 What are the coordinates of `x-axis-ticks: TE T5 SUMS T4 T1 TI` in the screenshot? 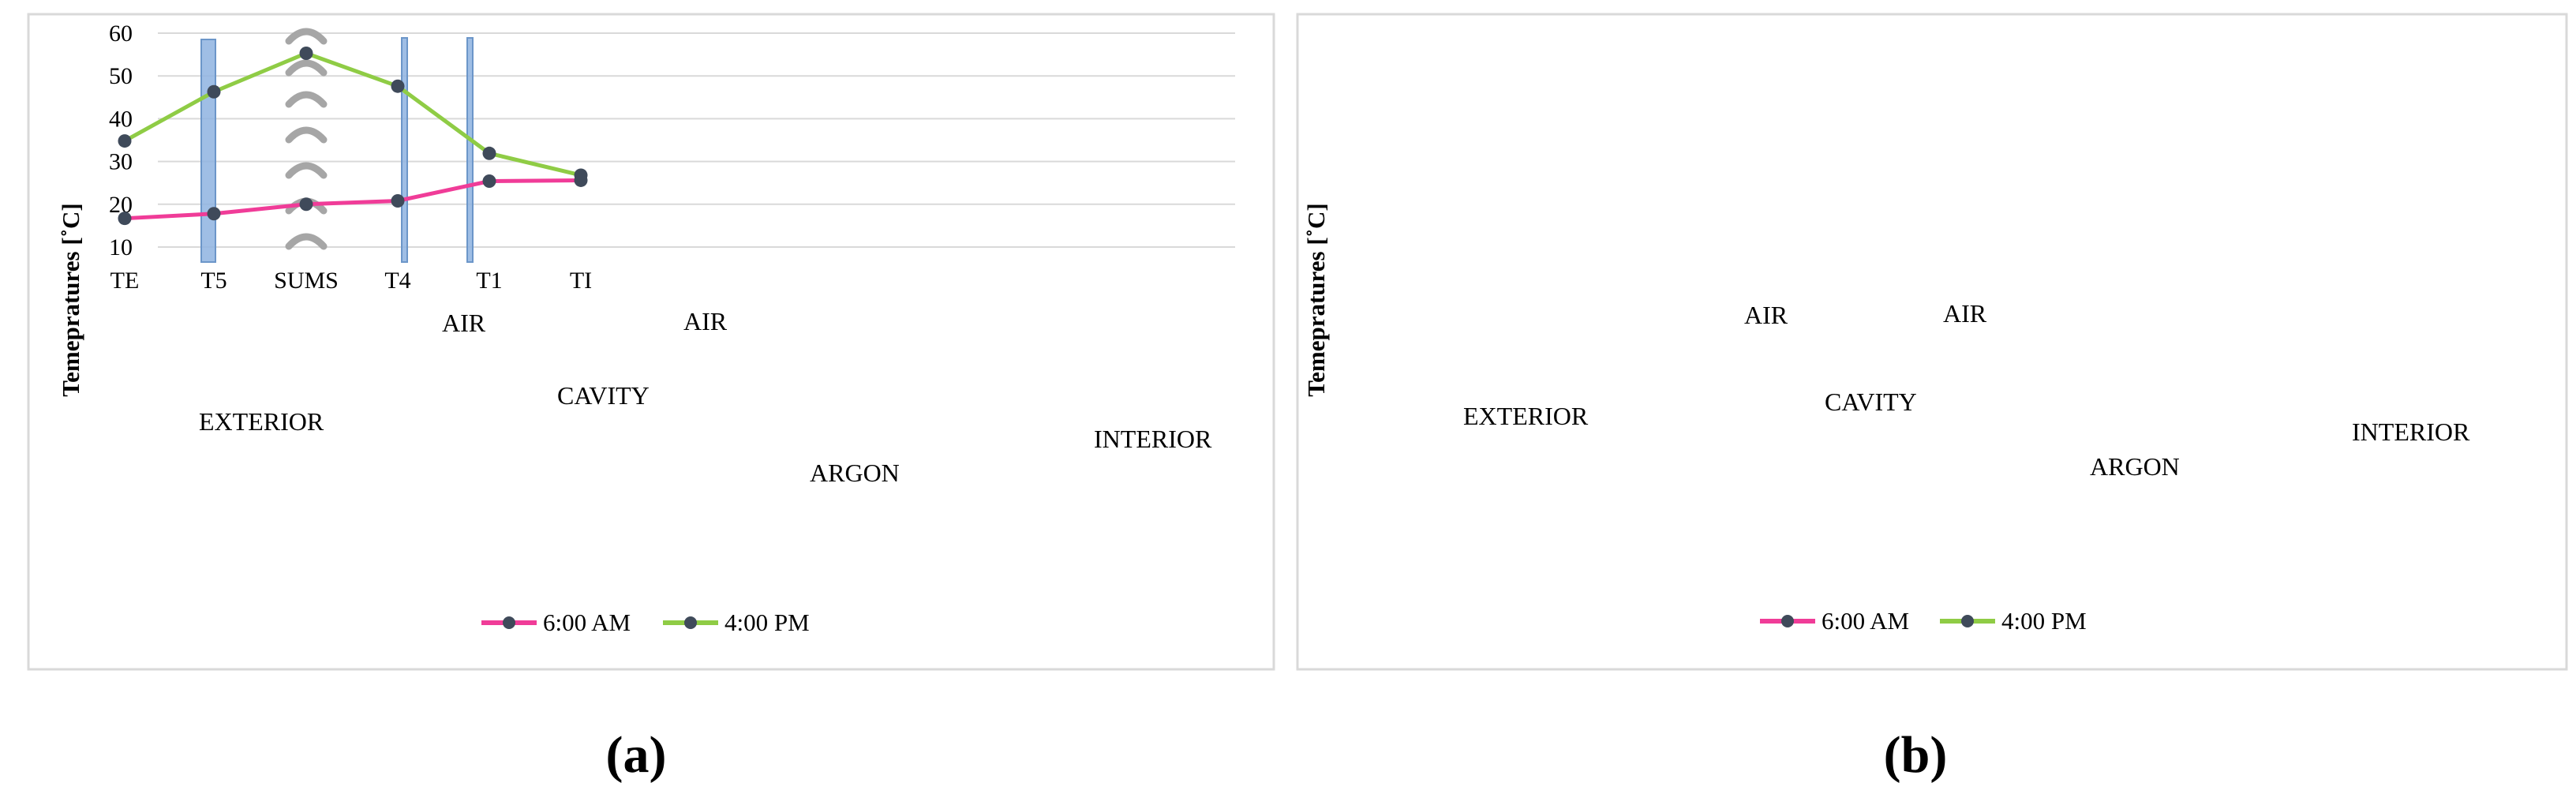 It's located at (351, 281).